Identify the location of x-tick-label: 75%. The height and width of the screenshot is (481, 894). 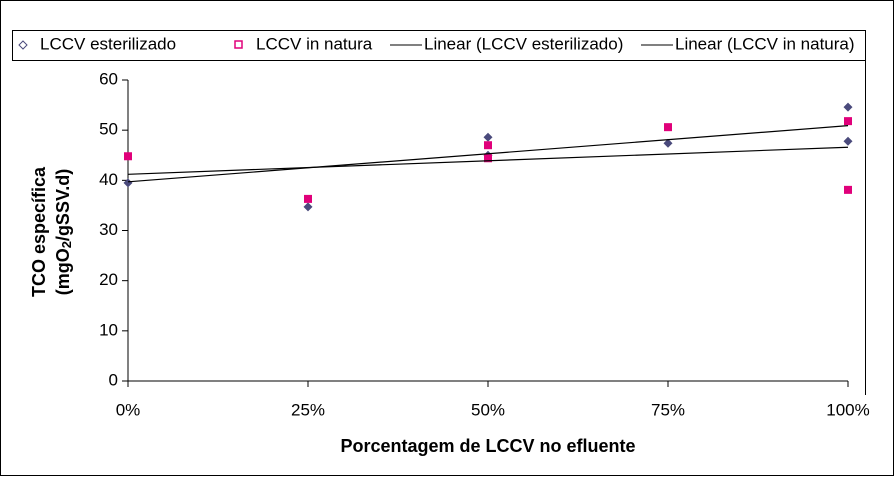
(668, 409).